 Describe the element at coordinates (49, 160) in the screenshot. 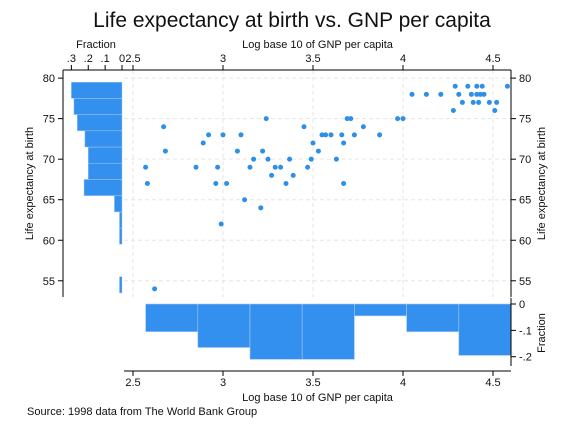

I see `y-tick-label-left: 70` at that location.